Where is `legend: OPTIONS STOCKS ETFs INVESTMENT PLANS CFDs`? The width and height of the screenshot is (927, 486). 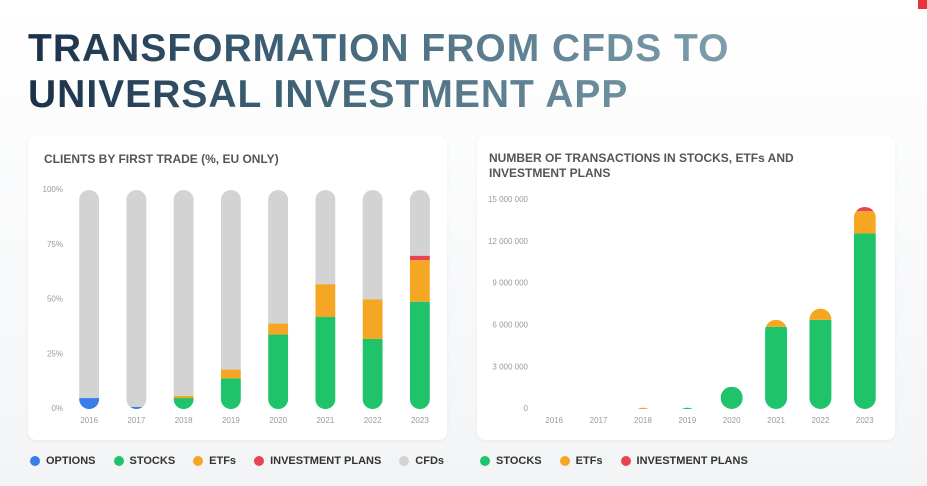
legend: OPTIONS STOCKS ETFs INVESTMENT PLANS CFDs is located at coordinates (237, 461).